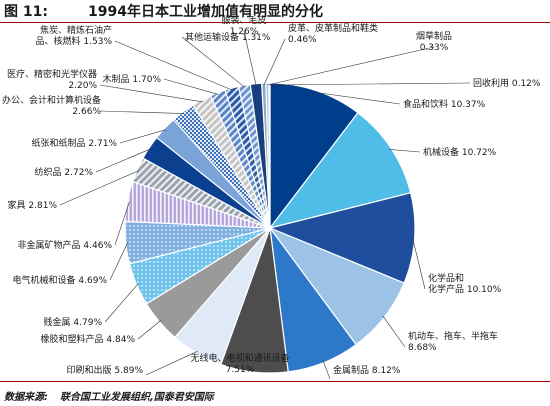 This screenshot has width=550, height=406. Describe the element at coordinates (74, 35) in the screenshot. I see `slice-label: 焦炭、精炼石油产品、核燃料 1.53%` at that location.